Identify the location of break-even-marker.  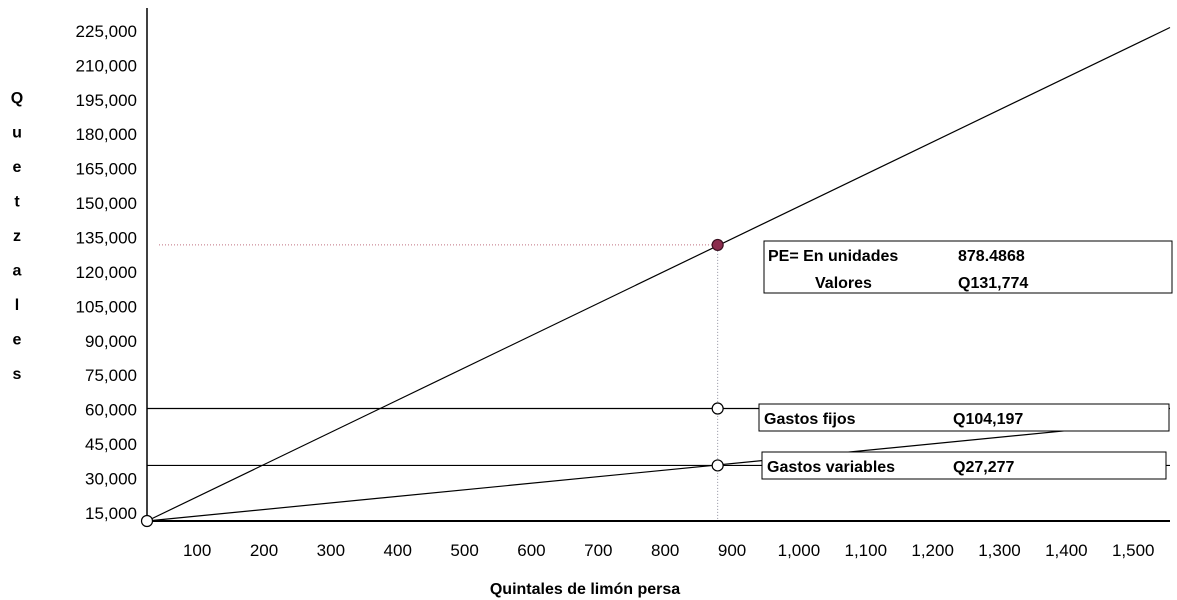
(717, 245).